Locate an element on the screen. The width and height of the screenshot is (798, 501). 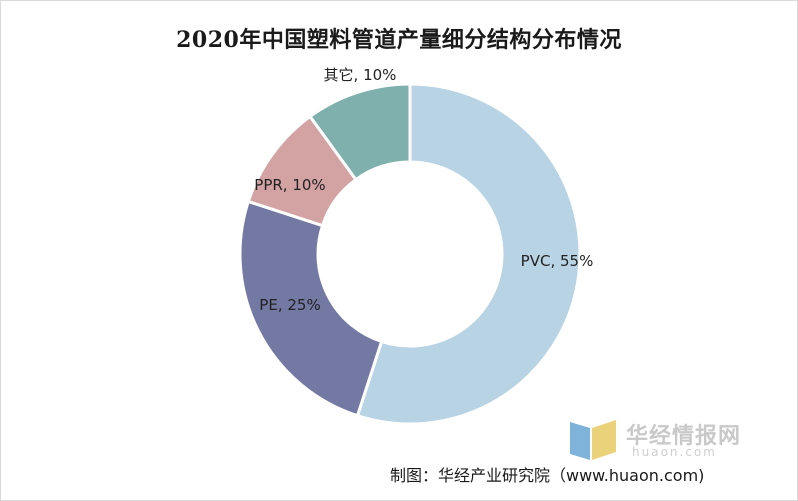
chart-title: 2020年中国塑料管道产量细分结构分布情况 is located at coordinates (399, 40).